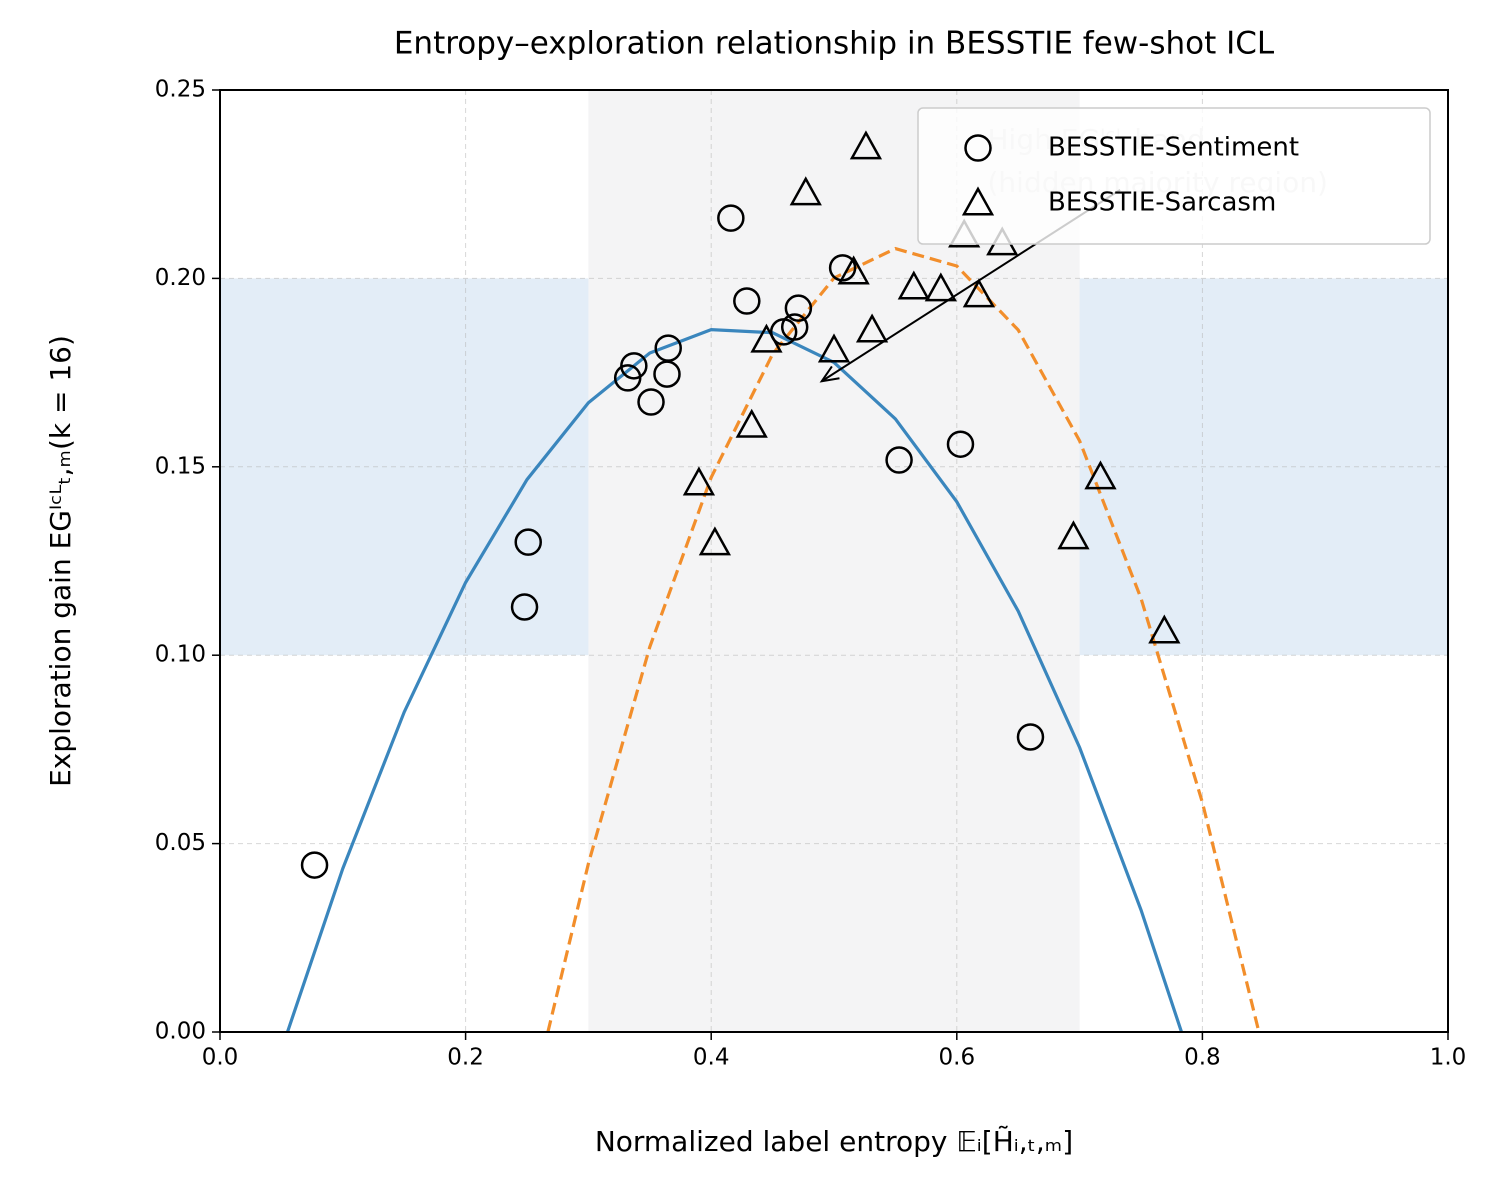 The image size is (1500, 1200). What do you see at coordinates (180, 655) in the screenshot?
I see `y-tick-label: 0.10` at bounding box center [180, 655].